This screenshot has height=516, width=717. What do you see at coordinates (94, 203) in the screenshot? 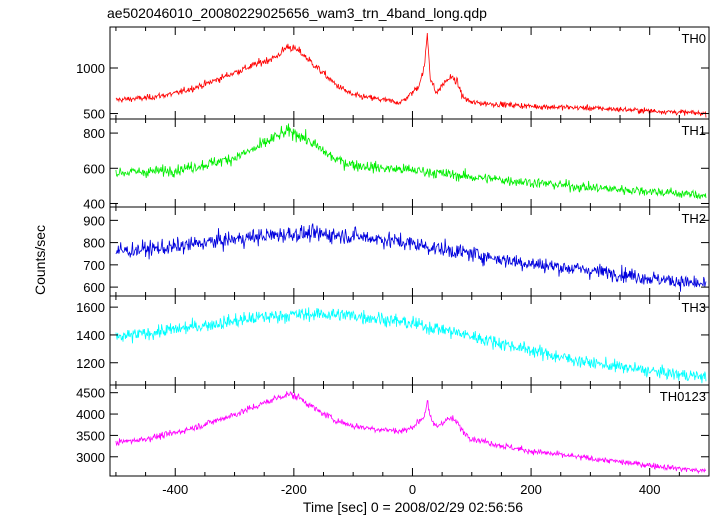
I see `y-tick-label: 400` at bounding box center [94, 203].